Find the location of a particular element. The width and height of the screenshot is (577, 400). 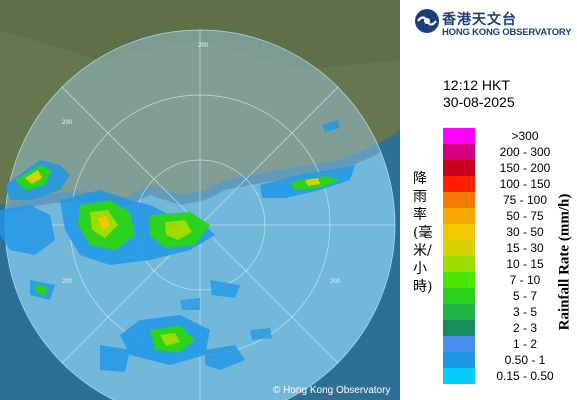

legend-item: 5 - 7 is located at coordinates (508, 296).